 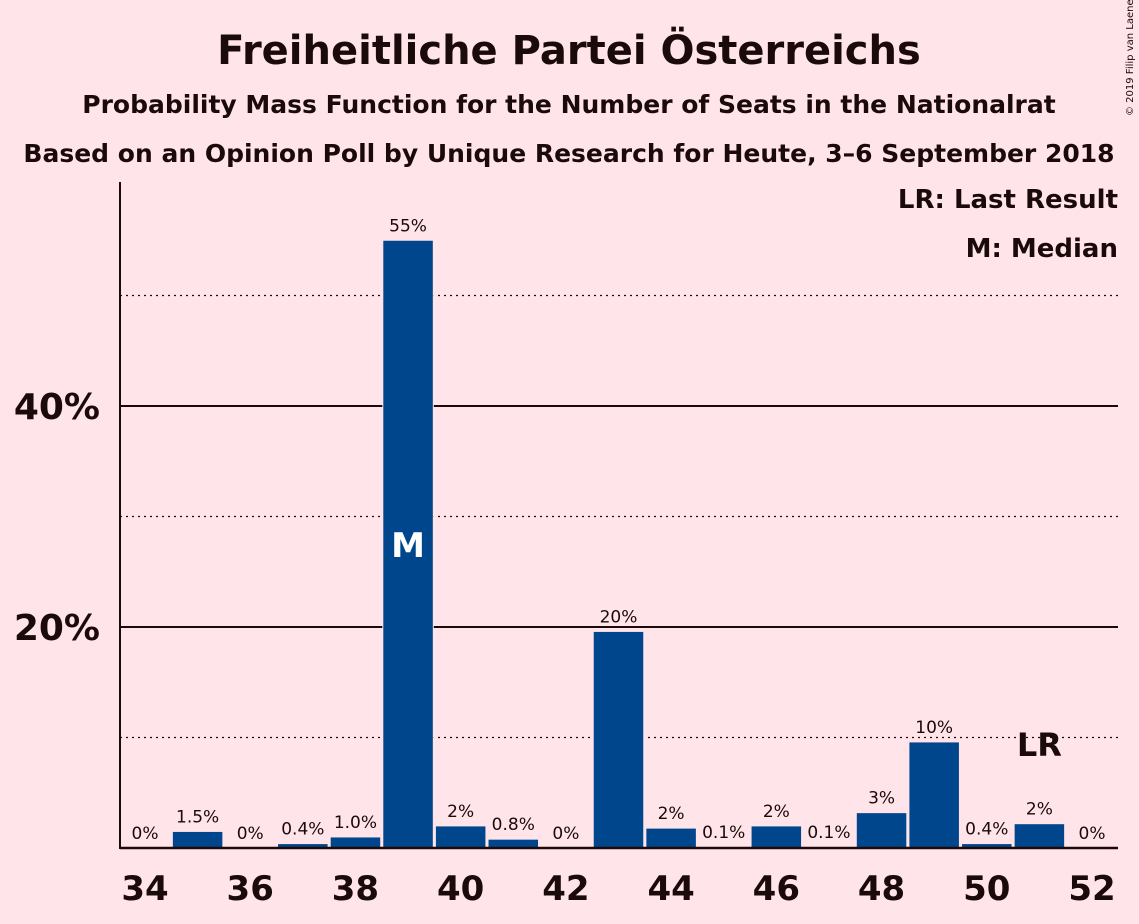 I want to click on last-result-marker: LR, so click(x=1039, y=745).